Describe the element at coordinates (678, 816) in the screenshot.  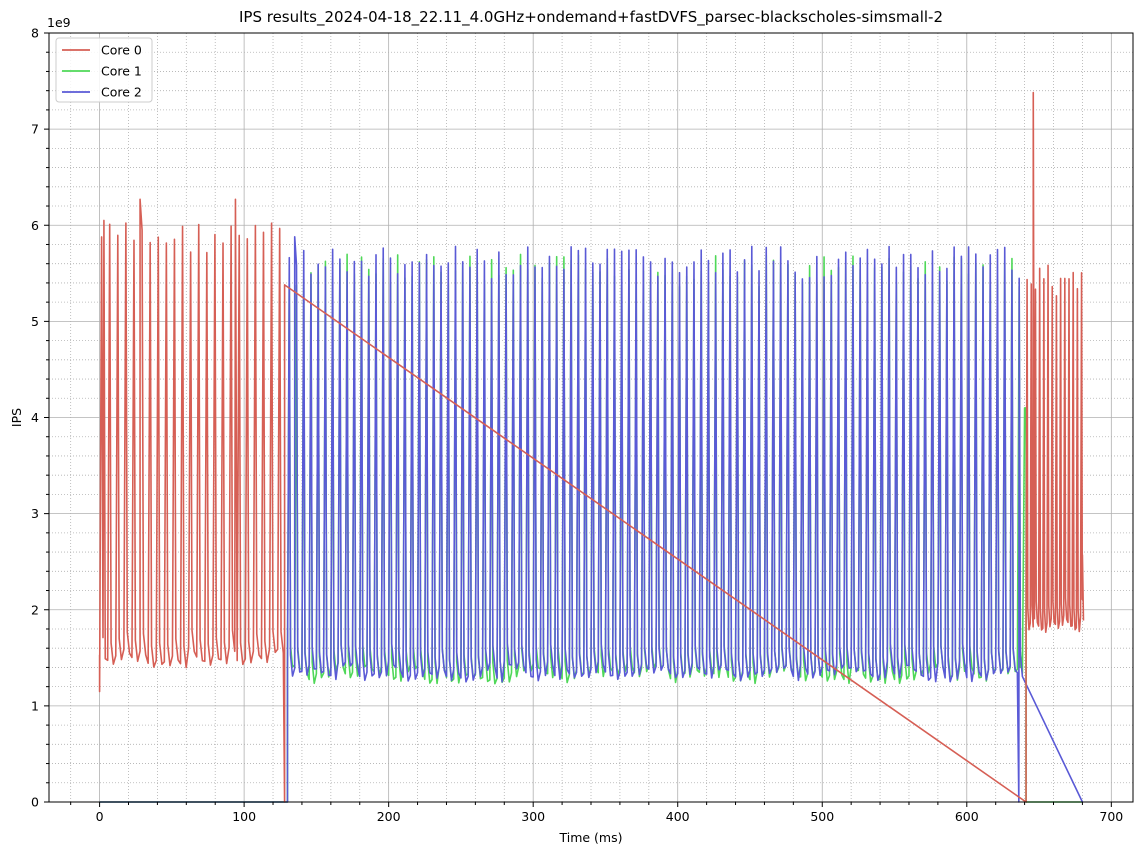
I see `x-tick-label: 400` at that location.